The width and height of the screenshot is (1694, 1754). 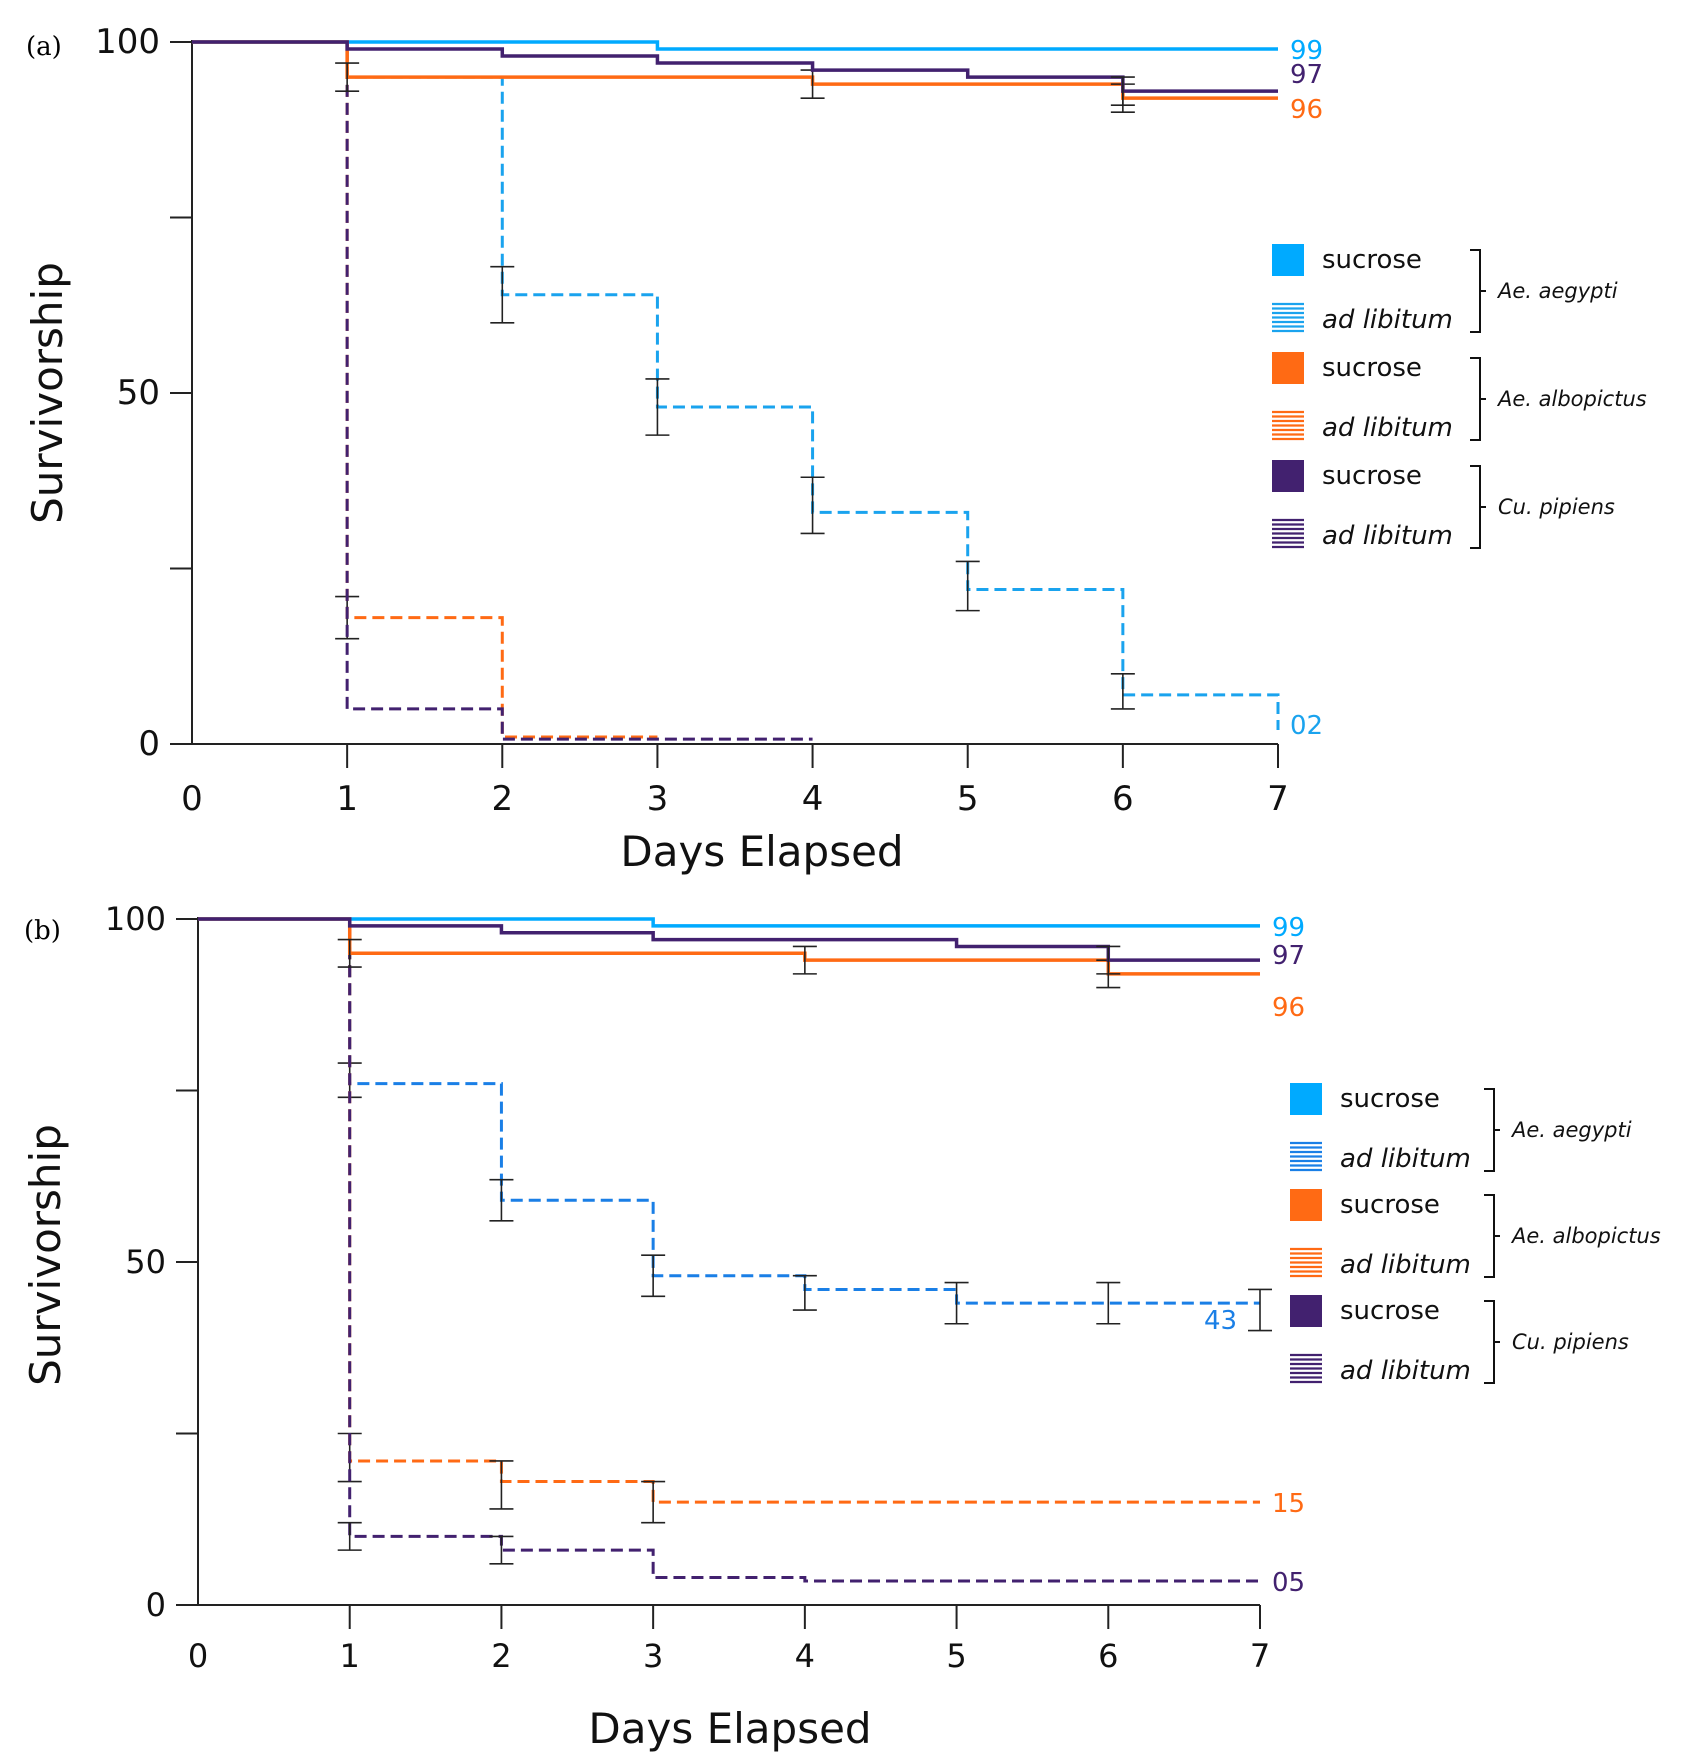 I want to click on end-label-cu-pipiens-ad-libitum: 05, so click(x=1288, y=1583).